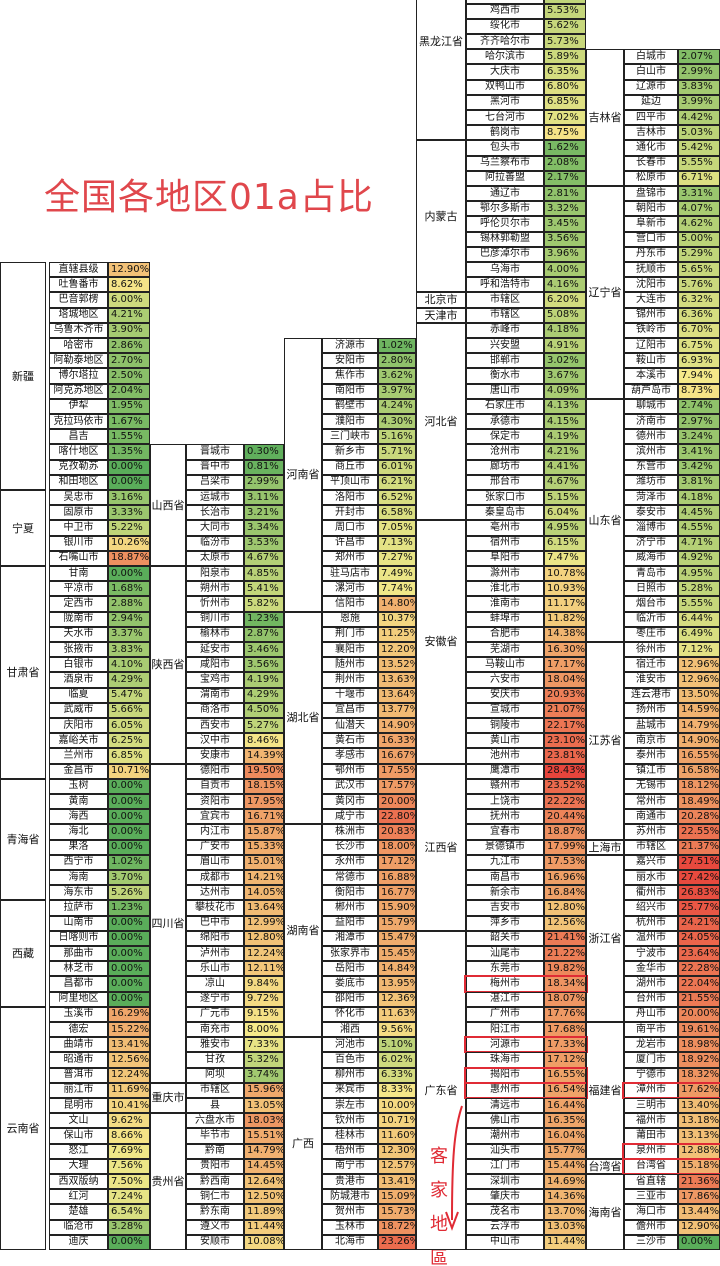 The image size is (720, 1266). What do you see at coordinates (350, 376) in the screenshot?
I see `city-name-cell: 焦作市` at bounding box center [350, 376].